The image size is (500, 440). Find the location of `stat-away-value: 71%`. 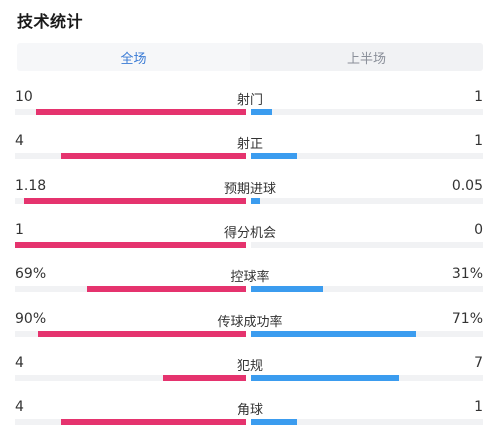

stat-away-value: 71% is located at coordinates (467, 318).